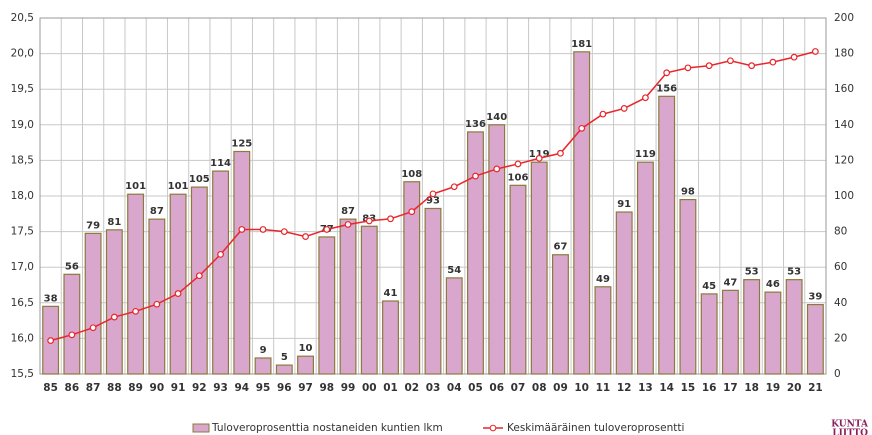 This screenshot has width=872, height=435. Describe the element at coordinates (844, 160) in the screenshot. I see `y2-tick-label: 120` at that location.